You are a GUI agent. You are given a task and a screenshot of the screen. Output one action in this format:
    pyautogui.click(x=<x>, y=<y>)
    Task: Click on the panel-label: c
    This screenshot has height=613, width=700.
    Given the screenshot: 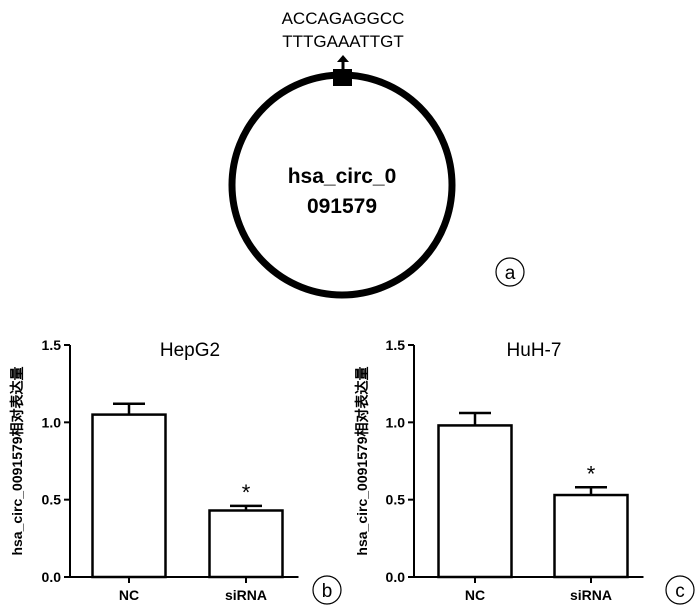 What is the action you would take?
    pyautogui.click(x=680, y=591)
    